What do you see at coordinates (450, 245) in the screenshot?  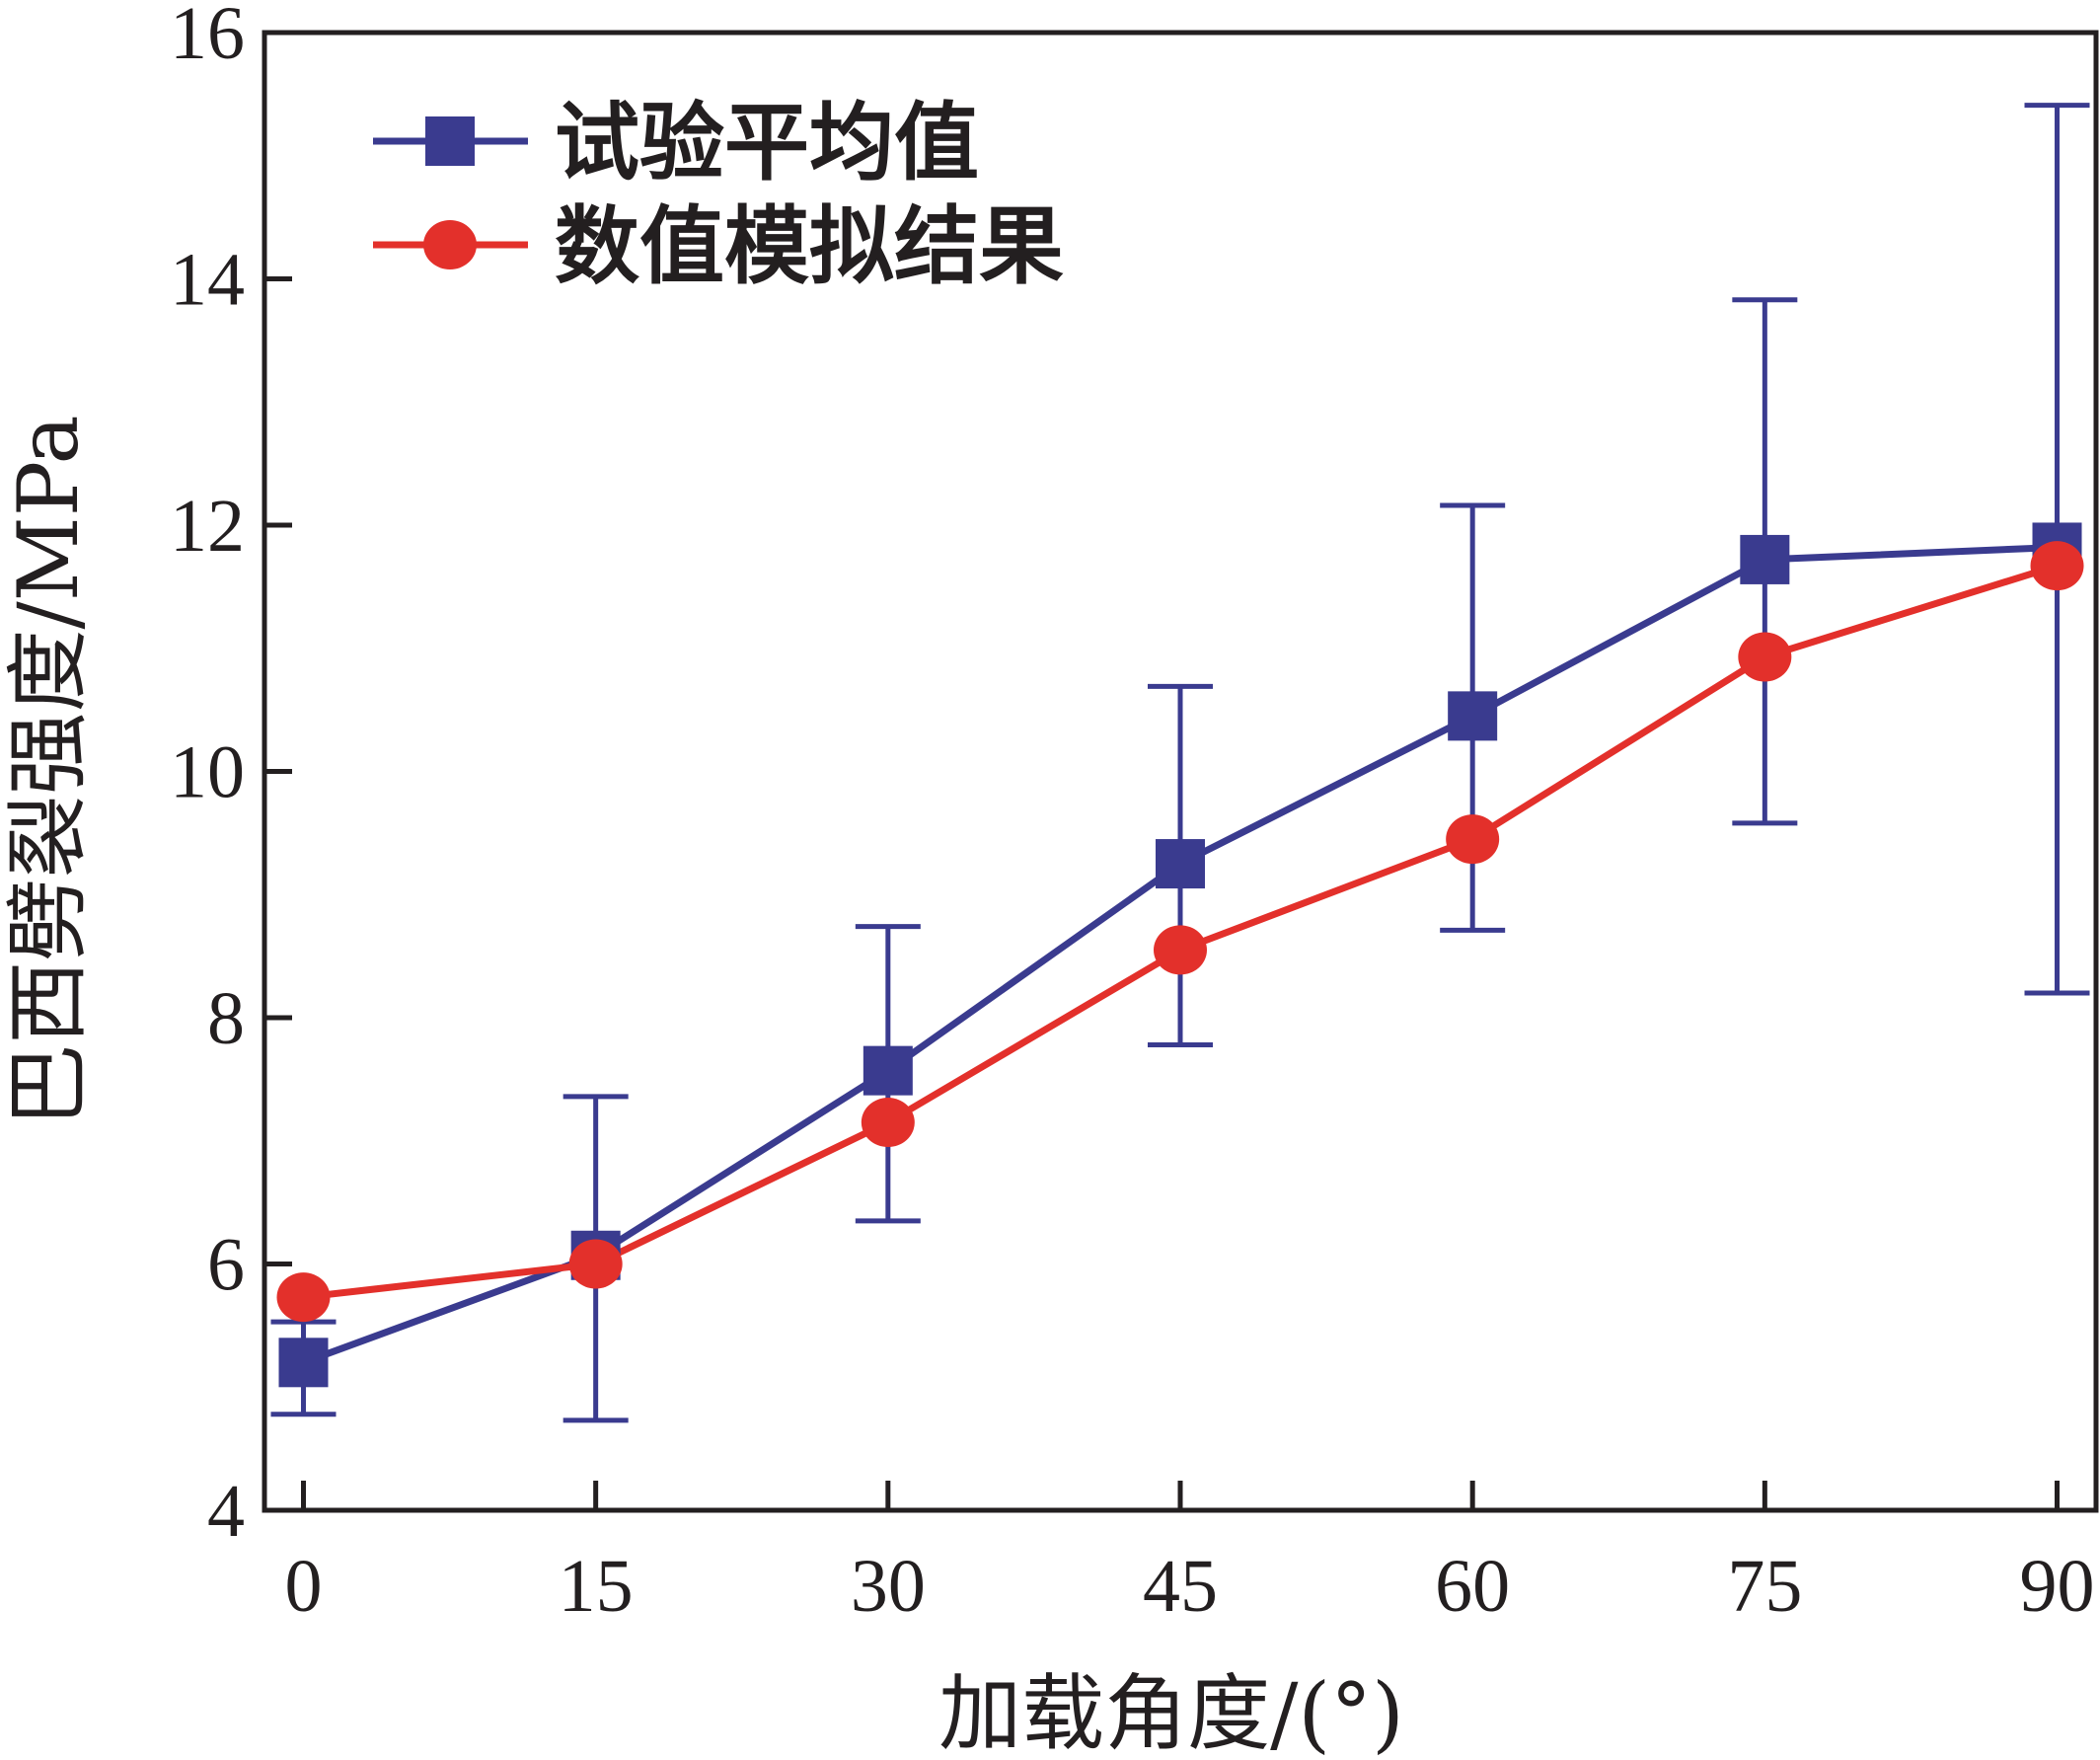 I see `legend-marker-circle` at bounding box center [450, 245].